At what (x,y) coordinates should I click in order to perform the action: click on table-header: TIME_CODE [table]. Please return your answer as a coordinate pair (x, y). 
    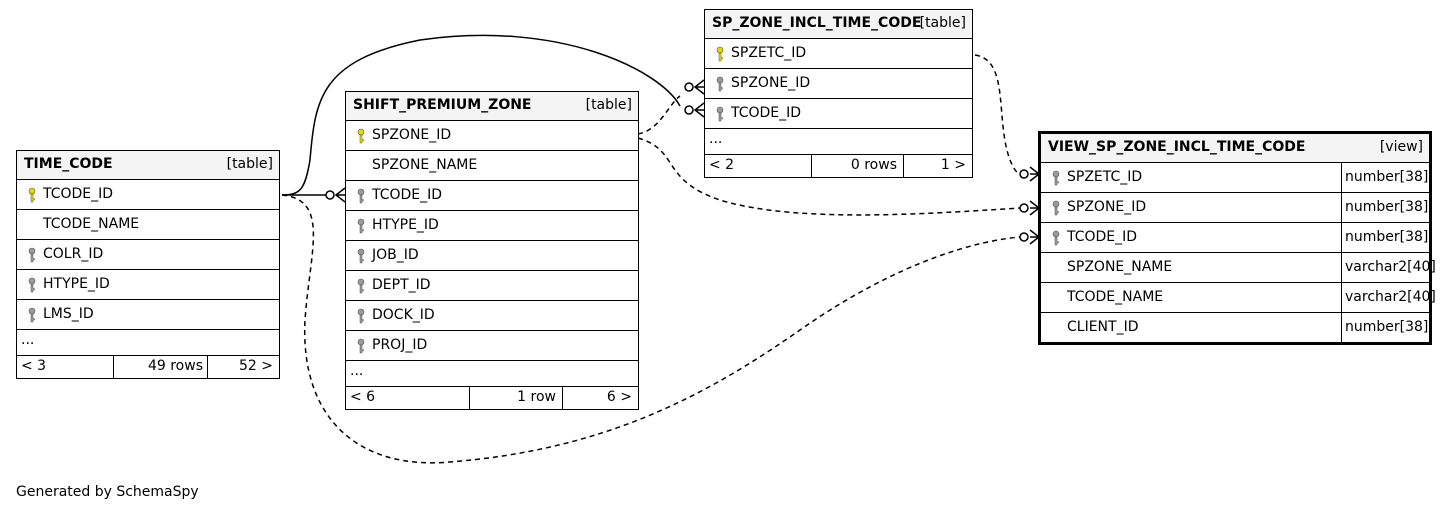
    Looking at the image, I should click on (148, 165).